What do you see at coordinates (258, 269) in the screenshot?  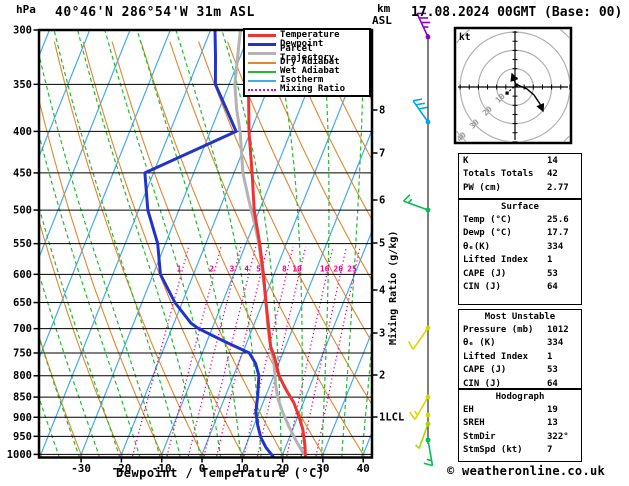 I see `mixing-ratio-value-label: 5` at bounding box center [258, 269].